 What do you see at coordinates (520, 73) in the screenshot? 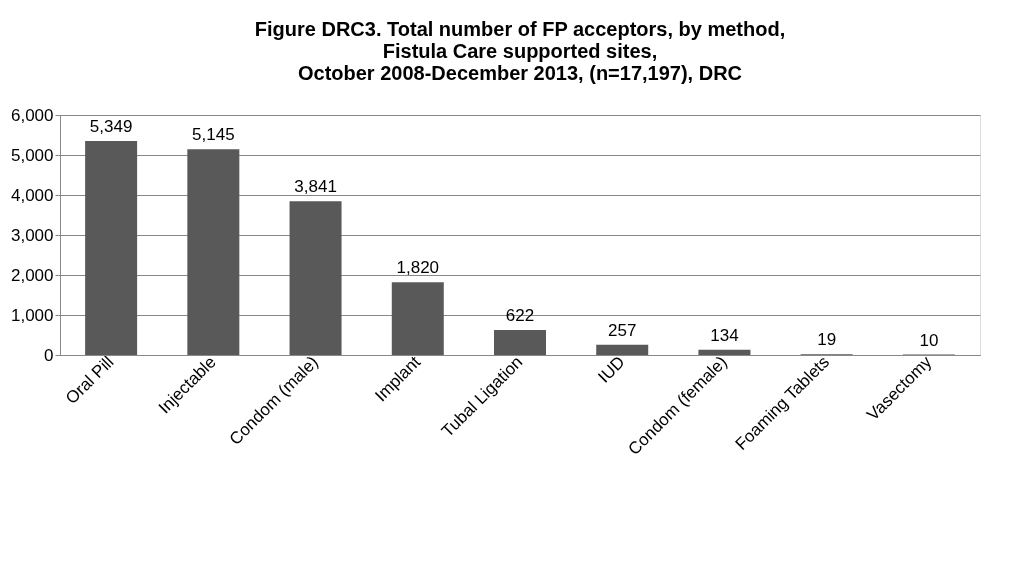
I see `text: October 2008-December 2013, (n=17,197), DRC` at bounding box center [520, 73].